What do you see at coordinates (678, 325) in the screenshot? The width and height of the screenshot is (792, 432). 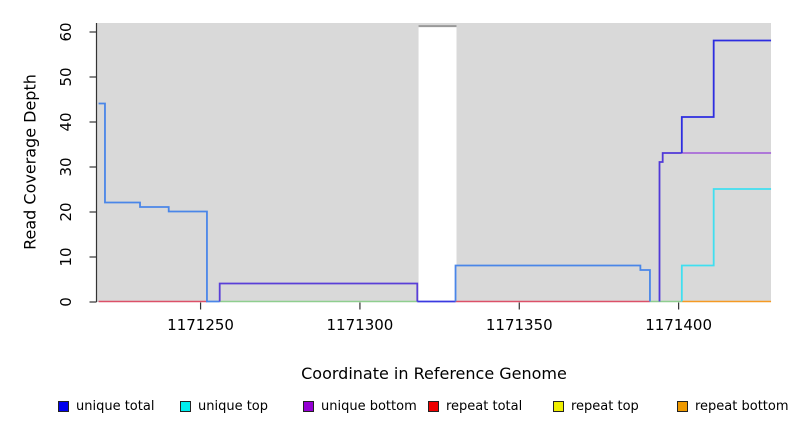 I see `x-tick-label: 1171400` at bounding box center [678, 325].